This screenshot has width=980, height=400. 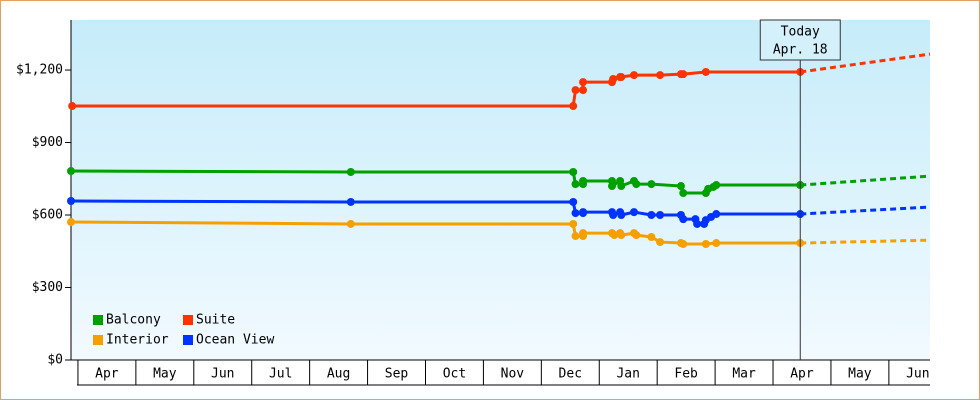 What do you see at coordinates (570, 374) in the screenshot?
I see `x-tick-label: Dec` at bounding box center [570, 374].